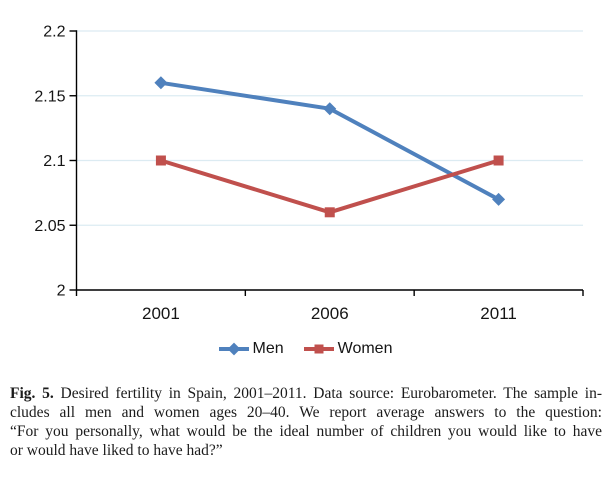 The height and width of the screenshot is (477, 611). Describe the element at coordinates (54, 161) in the screenshot. I see `y-tick-label: 2.1` at that location.